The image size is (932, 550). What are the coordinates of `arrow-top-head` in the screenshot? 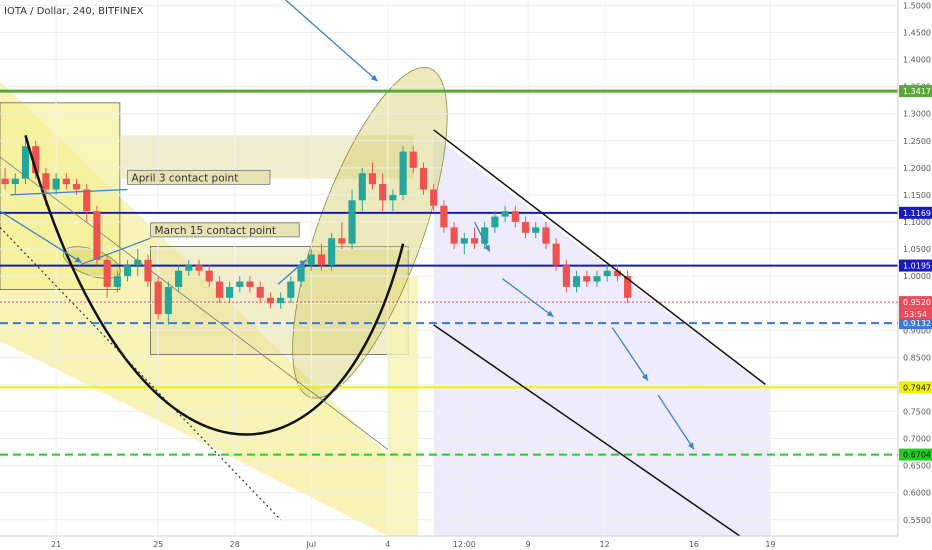 It's located at (374, 78).